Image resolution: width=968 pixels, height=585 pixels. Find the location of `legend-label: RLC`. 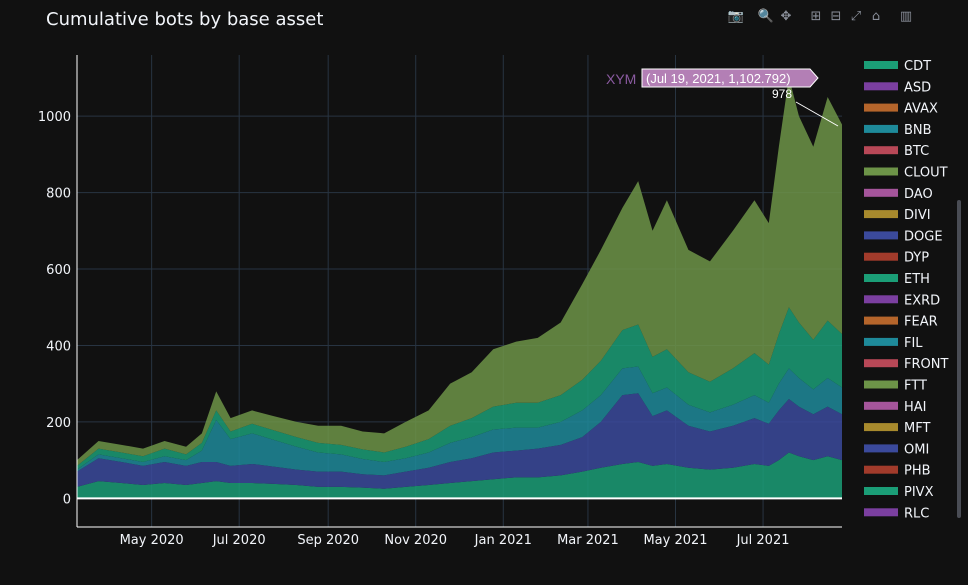

legend-label: RLC is located at coordinates (916, 513).